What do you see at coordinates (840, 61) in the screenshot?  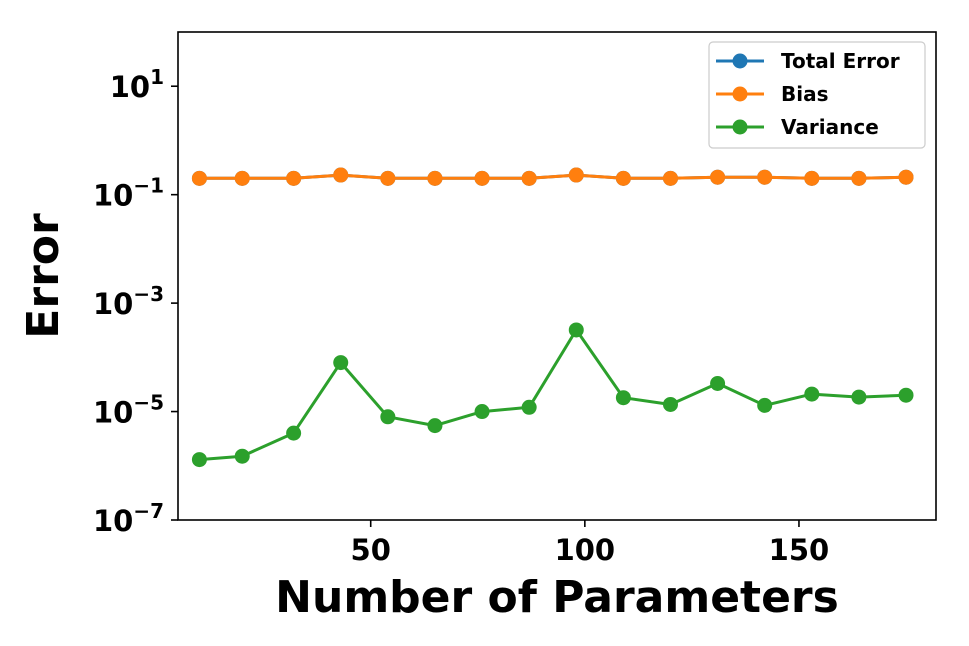 I see `legend-label: Total Error` at bounding box center [840, 61].